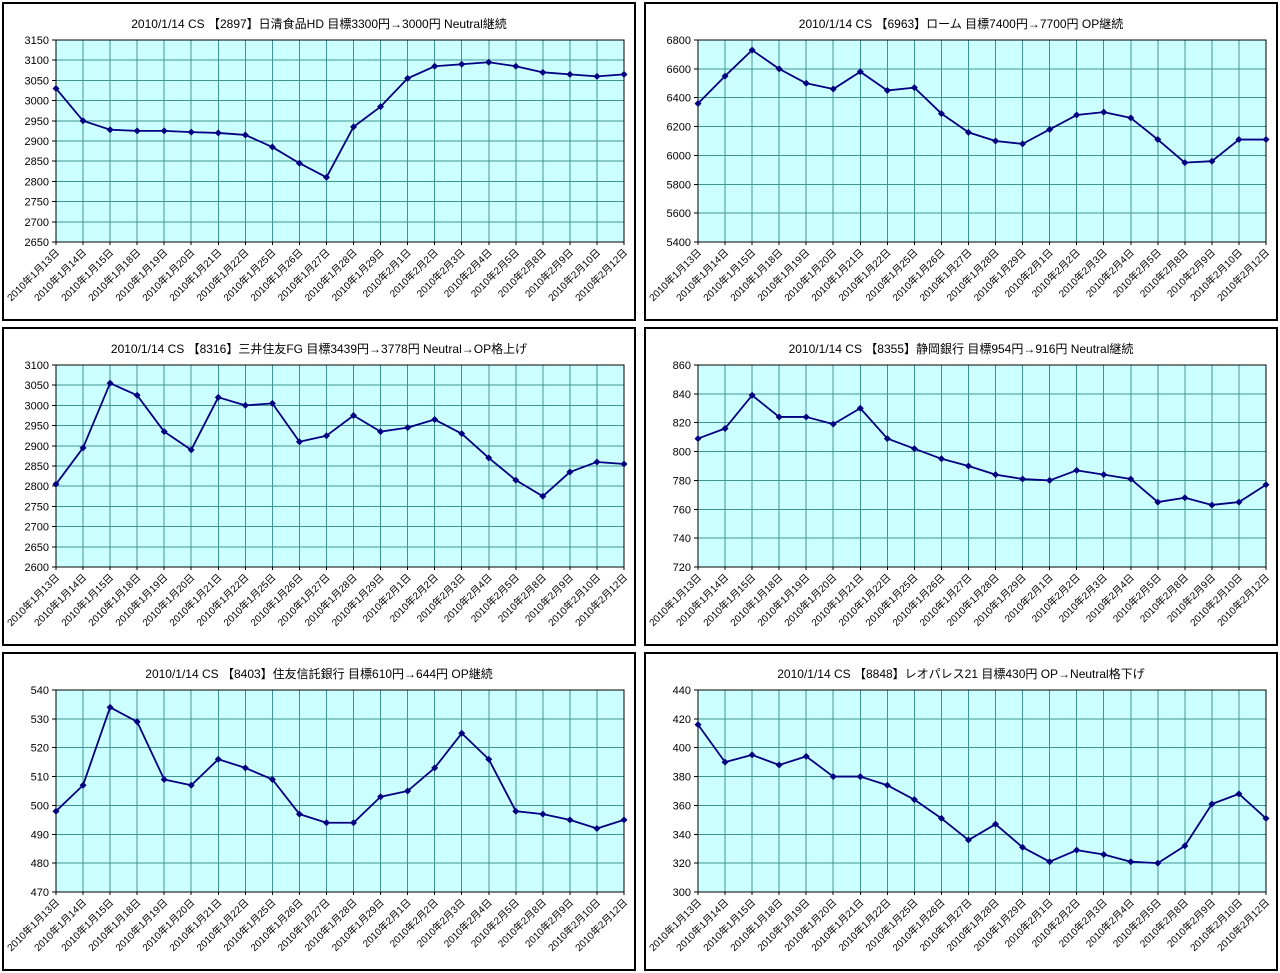  What do you see at coordinates (679, 41) in the screenshot?
I see `svg-text: 6800` at bounding box center [679, 41].